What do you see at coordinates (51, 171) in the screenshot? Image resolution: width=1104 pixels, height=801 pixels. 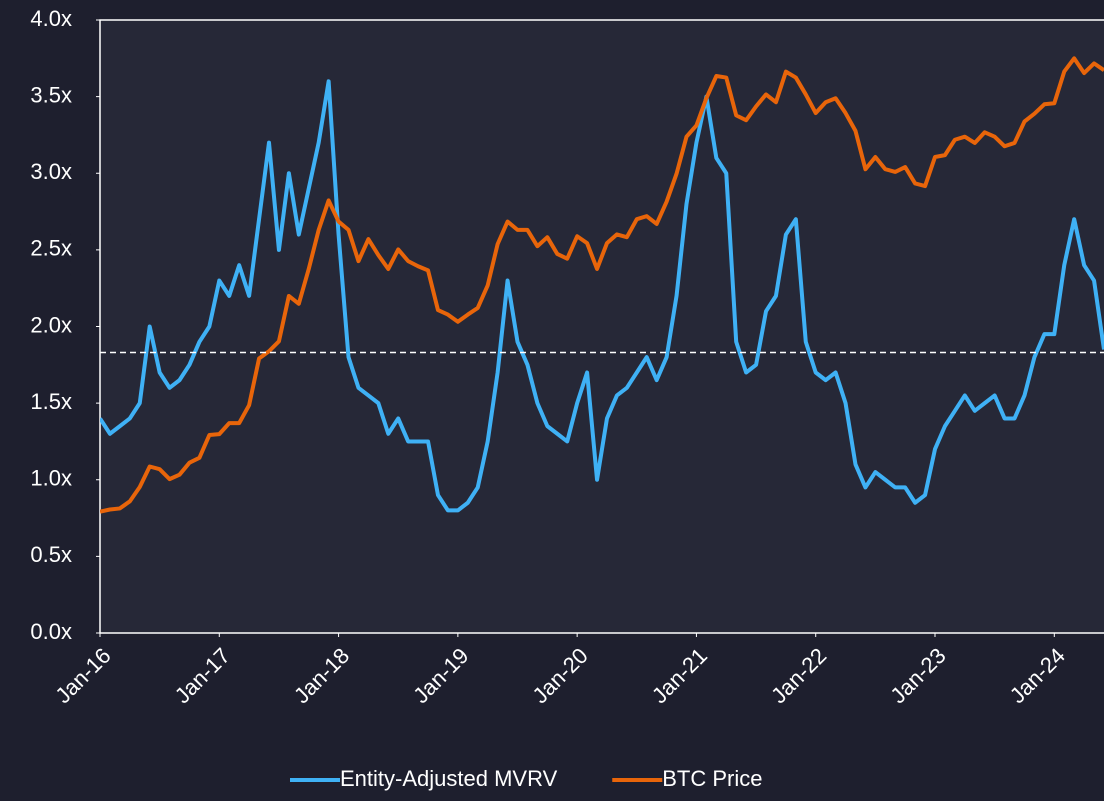 I see `y-tick-label: 3.0x` at bounding box center [51, 171].